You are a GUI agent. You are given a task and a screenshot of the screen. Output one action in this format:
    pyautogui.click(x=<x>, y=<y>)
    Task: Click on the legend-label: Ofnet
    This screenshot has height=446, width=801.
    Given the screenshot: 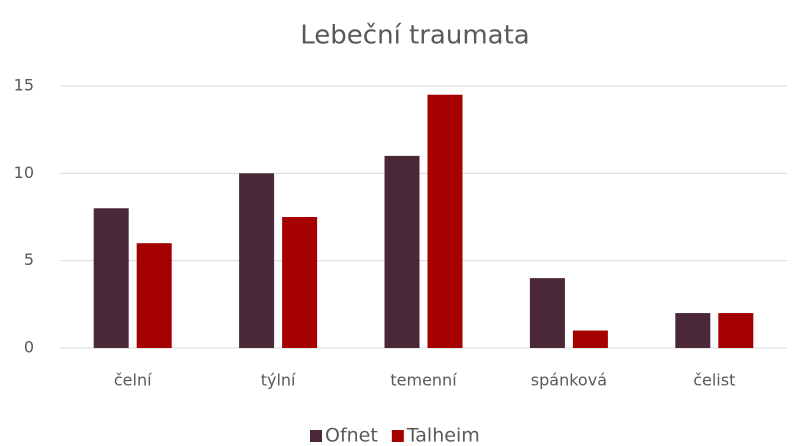 What is the action you would take?
    pyautogui.click(x=351, y=435)
    